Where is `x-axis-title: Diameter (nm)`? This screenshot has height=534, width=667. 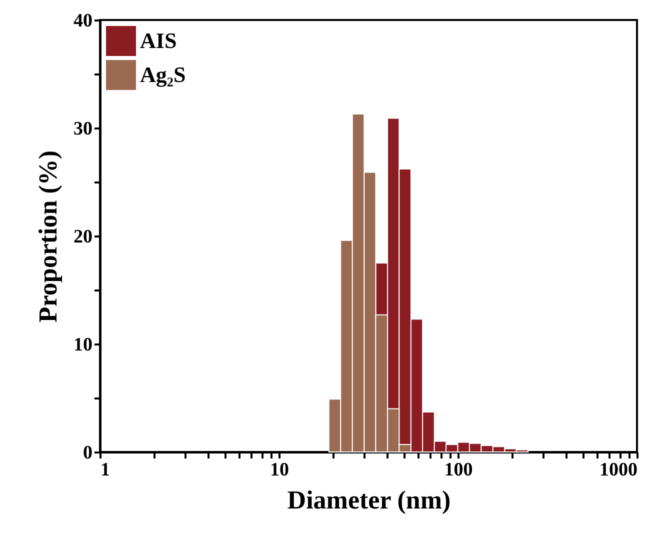 x-axis-title: Diameter (nm) is located at coordinates (369, 500).